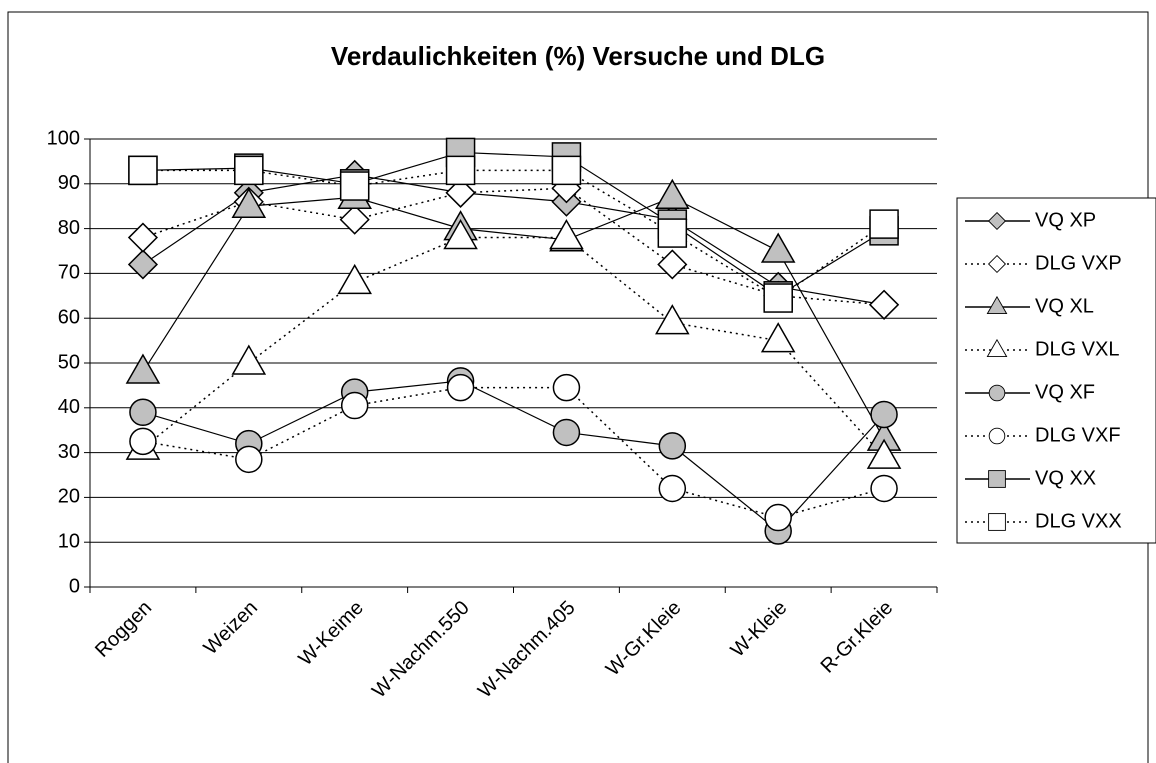  What do you see at coordinates (69, 452) in the screenshot?
I see `y-tick-label: 30` at bounding box center [69, 452].